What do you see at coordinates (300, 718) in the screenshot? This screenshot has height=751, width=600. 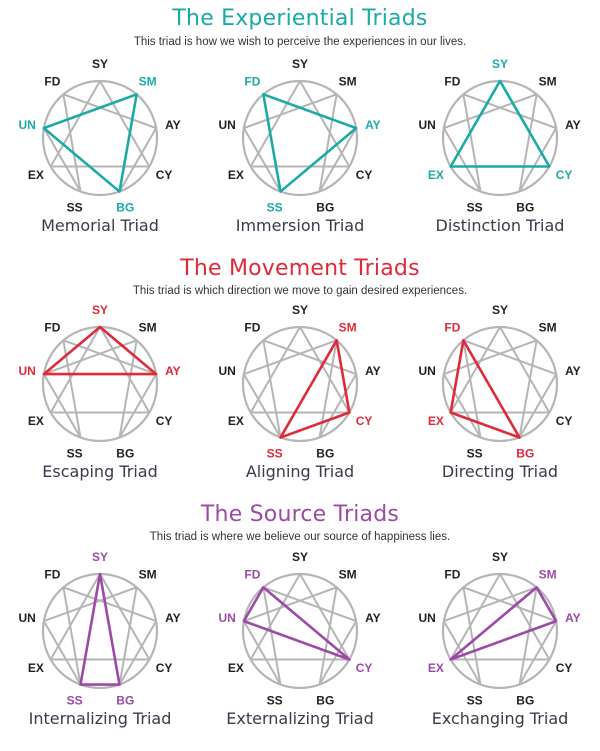 I see `diagram-label: Externalizing Triad` at bounding box center [300, 718].